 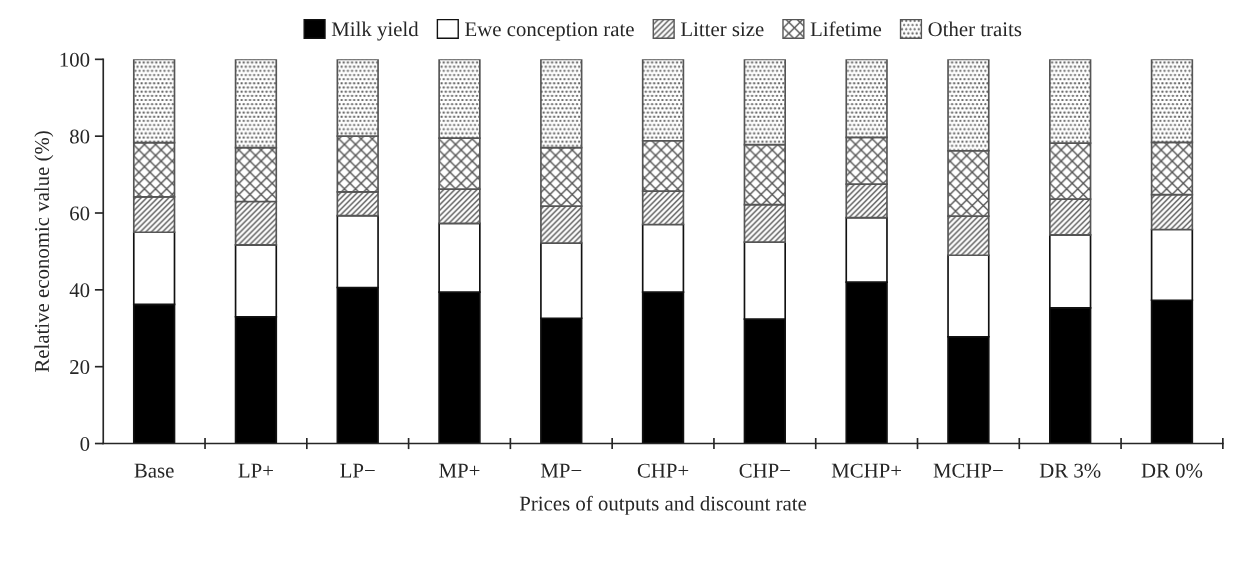 What do you see at coordinates (663, 505) in the screenshot?
I see `x-axis-title: Prices of outputs and discount rate` at bounding box center [663, 505].